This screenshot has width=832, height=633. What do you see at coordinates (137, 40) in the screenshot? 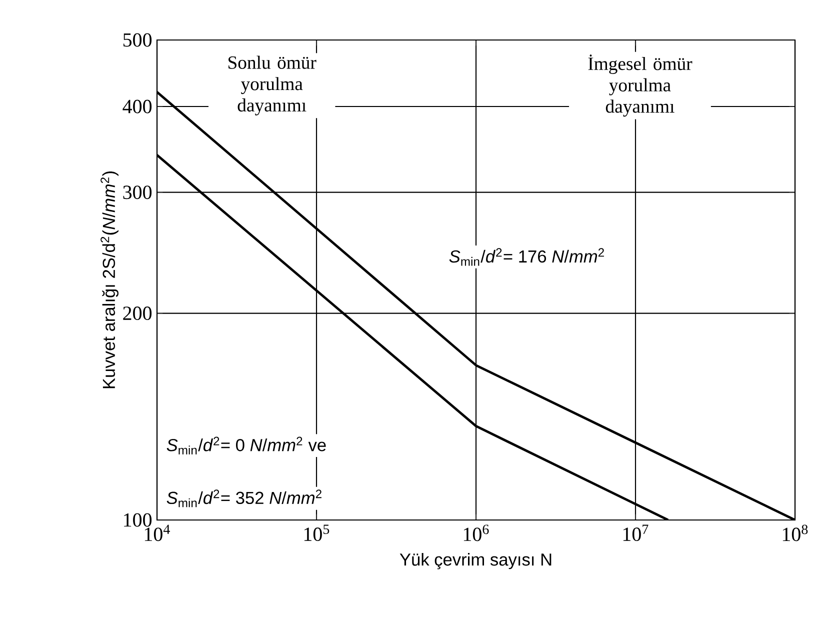
I see `y-tick-label: 500` at bounding box center [137, 40].